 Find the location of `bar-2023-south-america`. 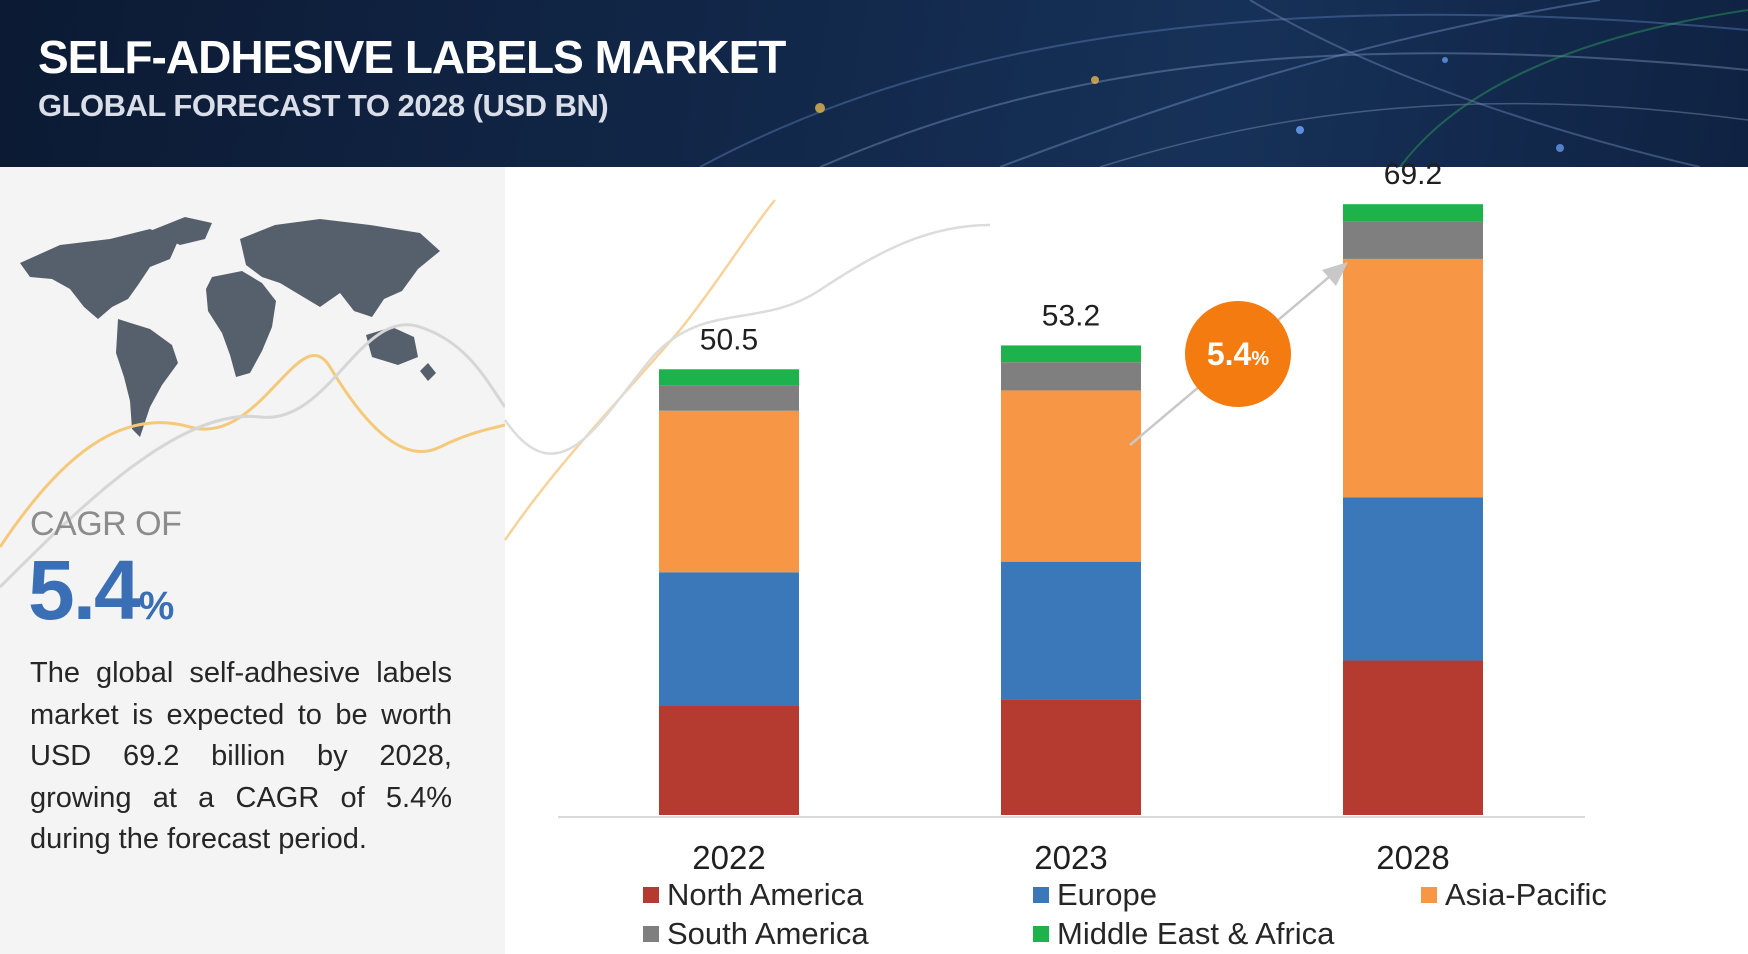

bar-2023-south-america is located at coordinates (1071, 376).